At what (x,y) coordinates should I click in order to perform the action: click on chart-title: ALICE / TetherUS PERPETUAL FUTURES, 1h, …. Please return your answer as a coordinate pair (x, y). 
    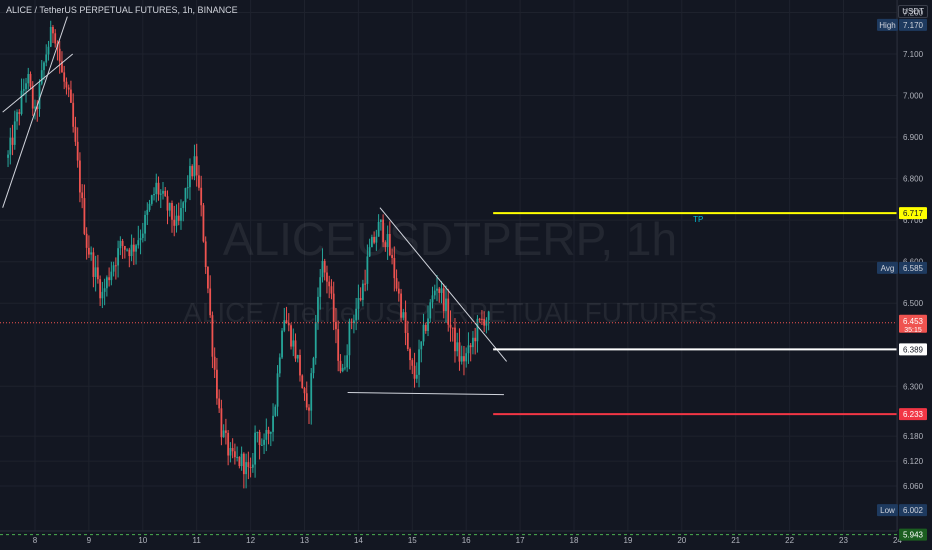
    Looking at the image, I should click on (122, 10).